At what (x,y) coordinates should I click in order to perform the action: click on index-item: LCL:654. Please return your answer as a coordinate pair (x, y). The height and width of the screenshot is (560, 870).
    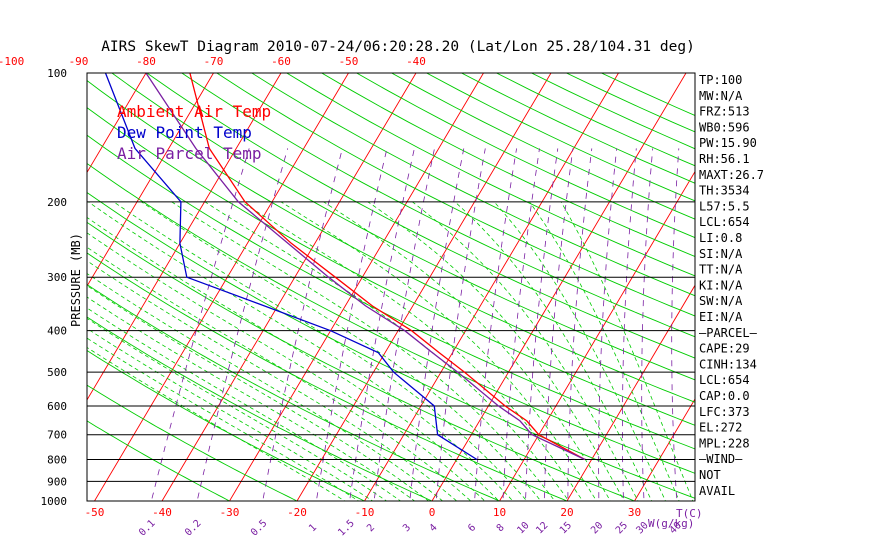
    Looking at the image, I should click on (724, 222).